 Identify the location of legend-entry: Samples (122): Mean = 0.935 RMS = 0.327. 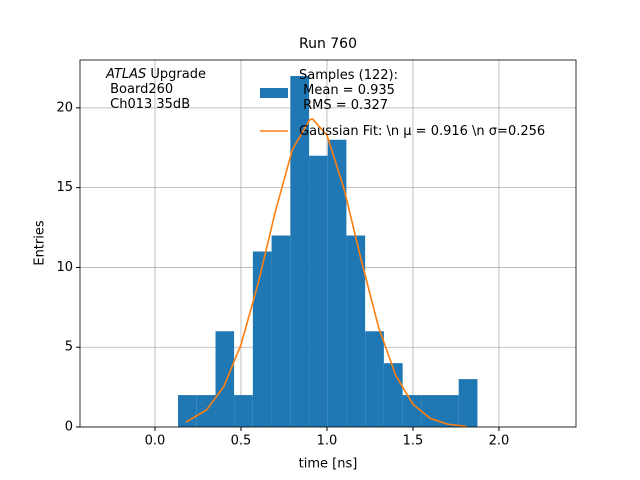
(348, 90).